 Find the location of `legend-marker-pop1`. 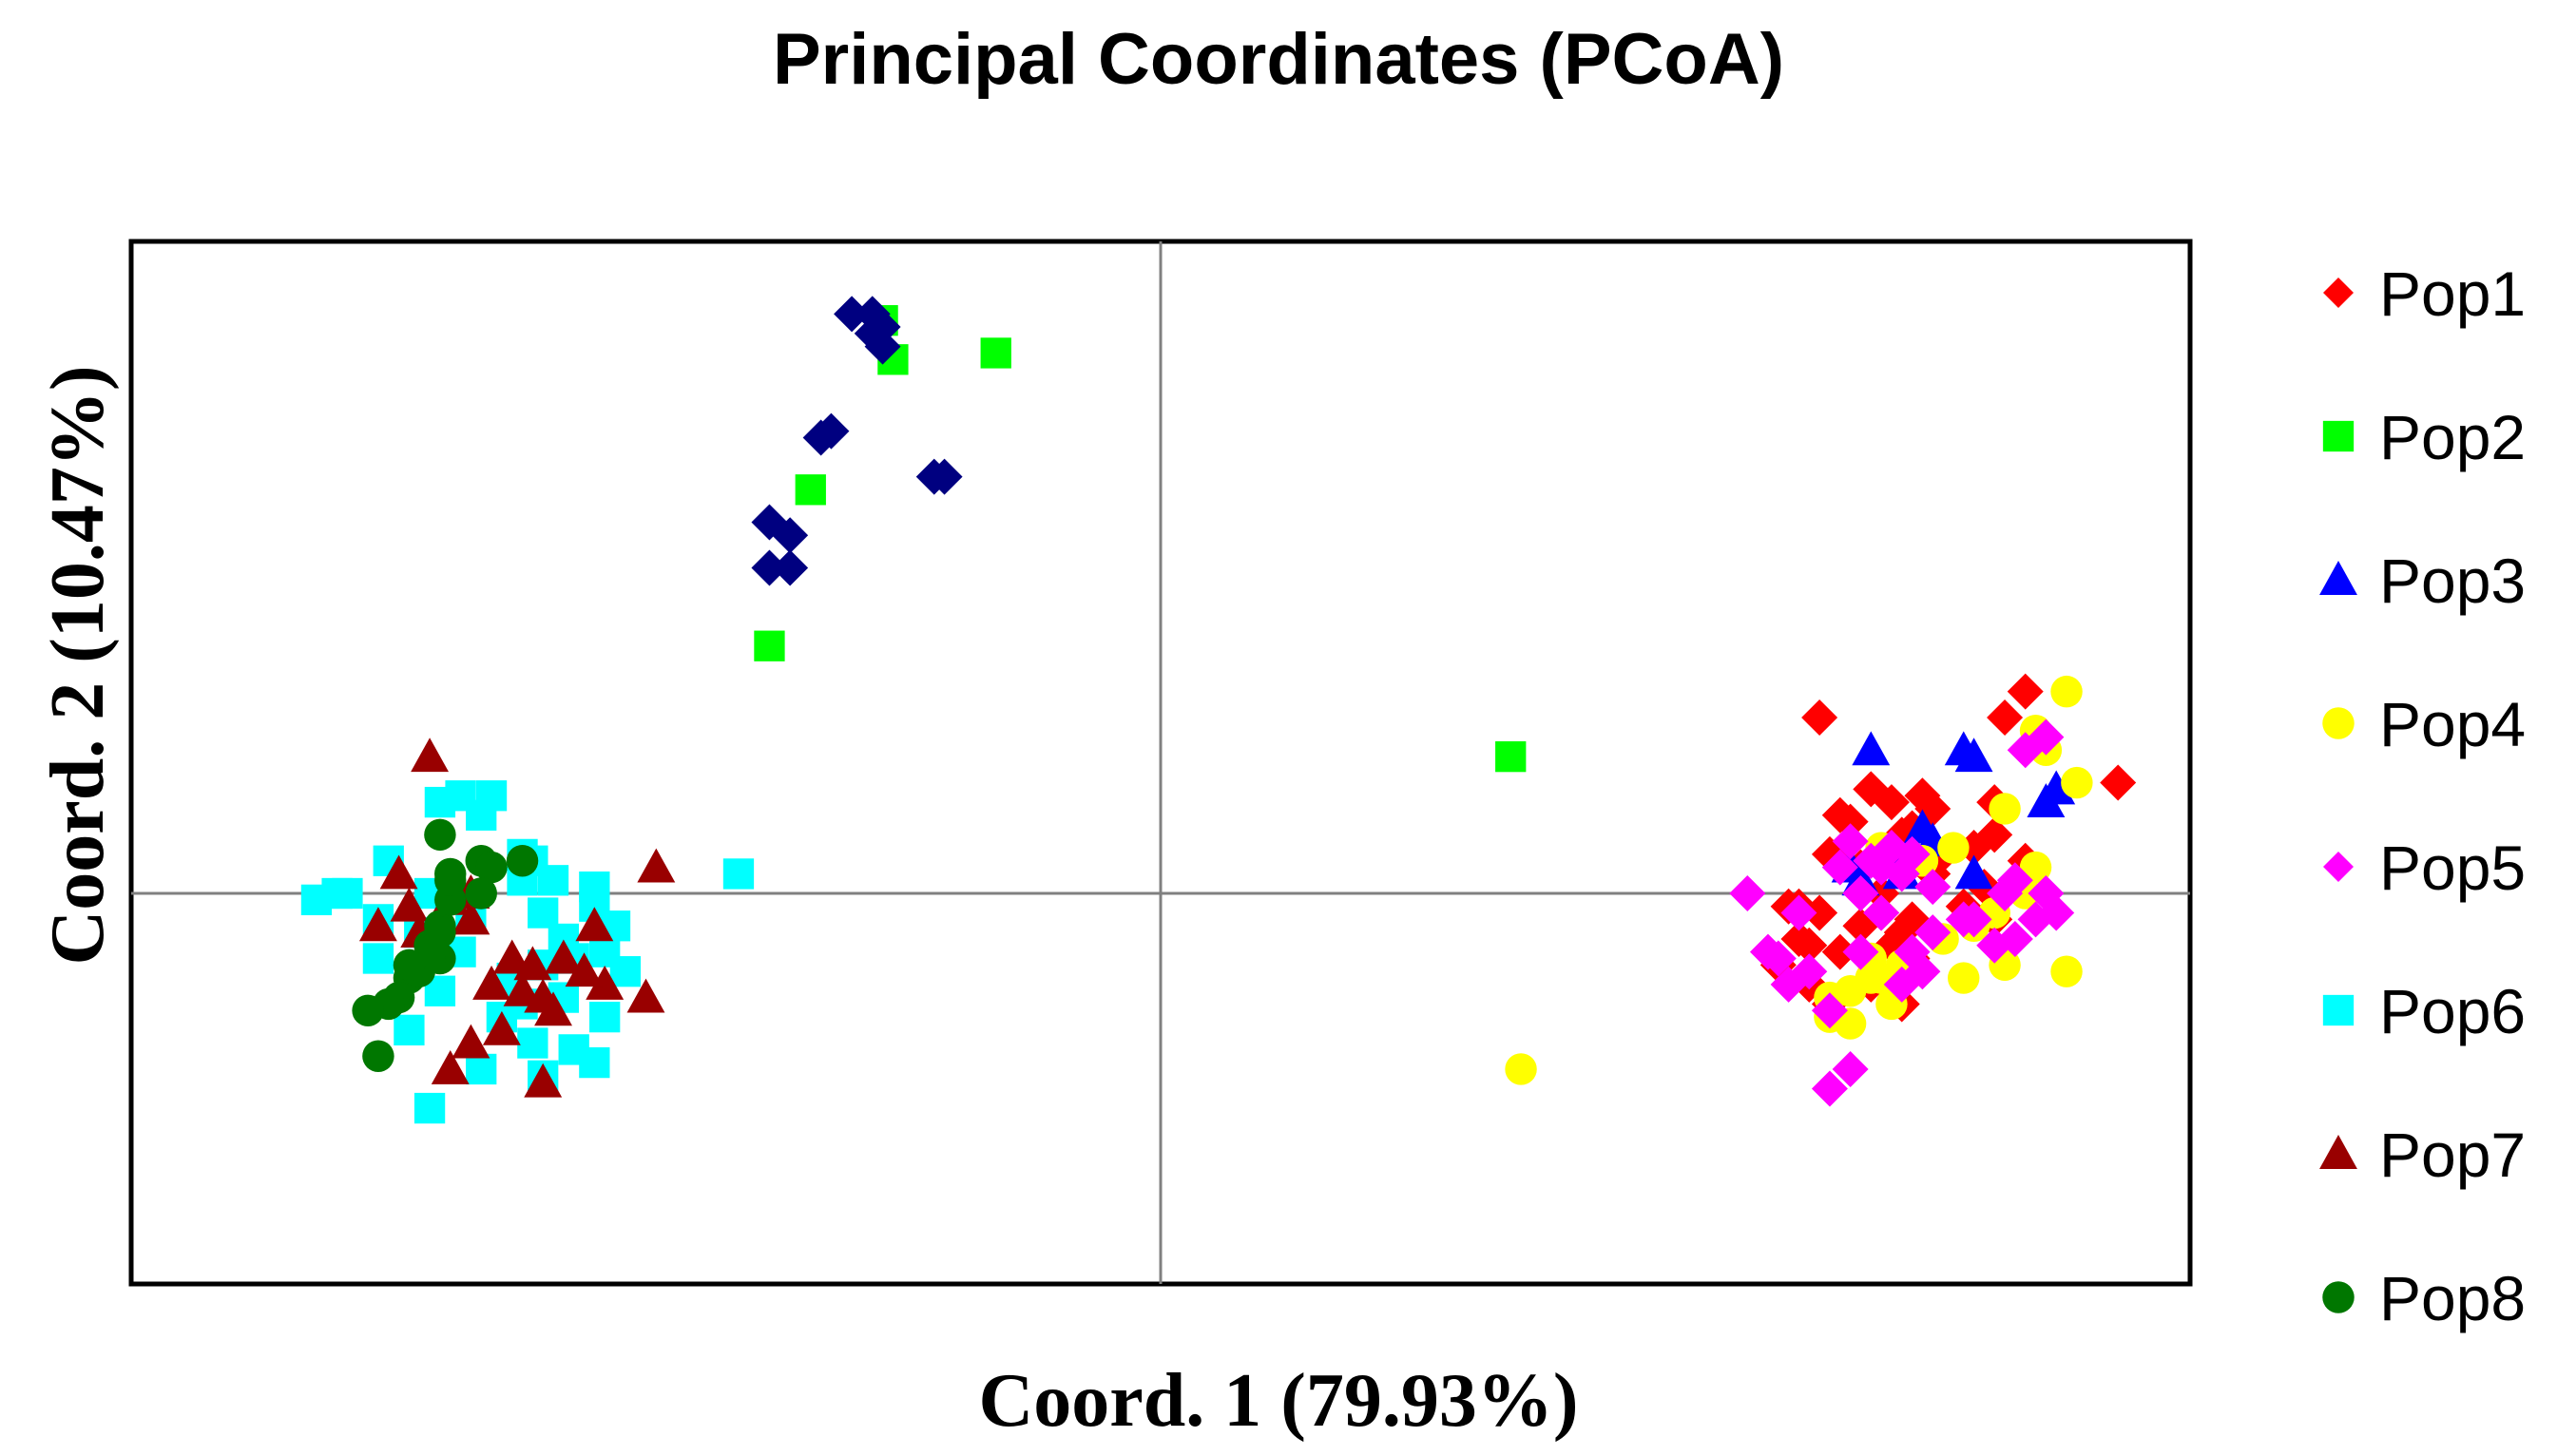

legend-marker-pop1 is located at coordinates (2339, 293).